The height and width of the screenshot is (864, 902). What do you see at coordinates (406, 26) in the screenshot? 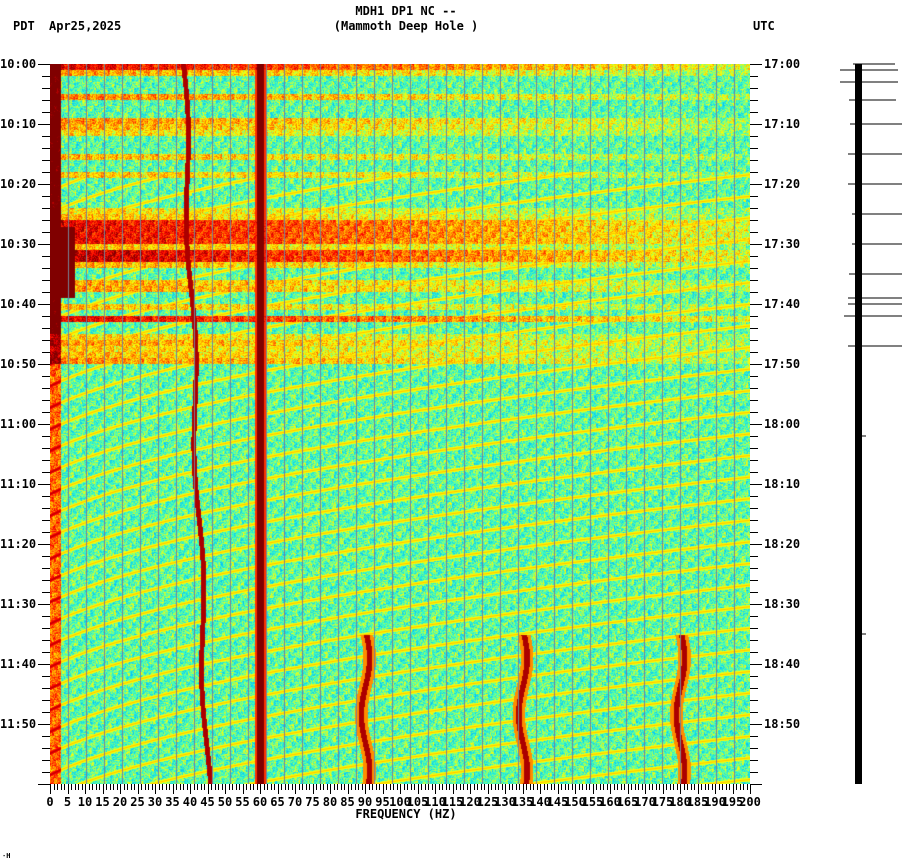
I see `station-location: (Mammoth Deep Hole )` at bounding box center [406, 26].